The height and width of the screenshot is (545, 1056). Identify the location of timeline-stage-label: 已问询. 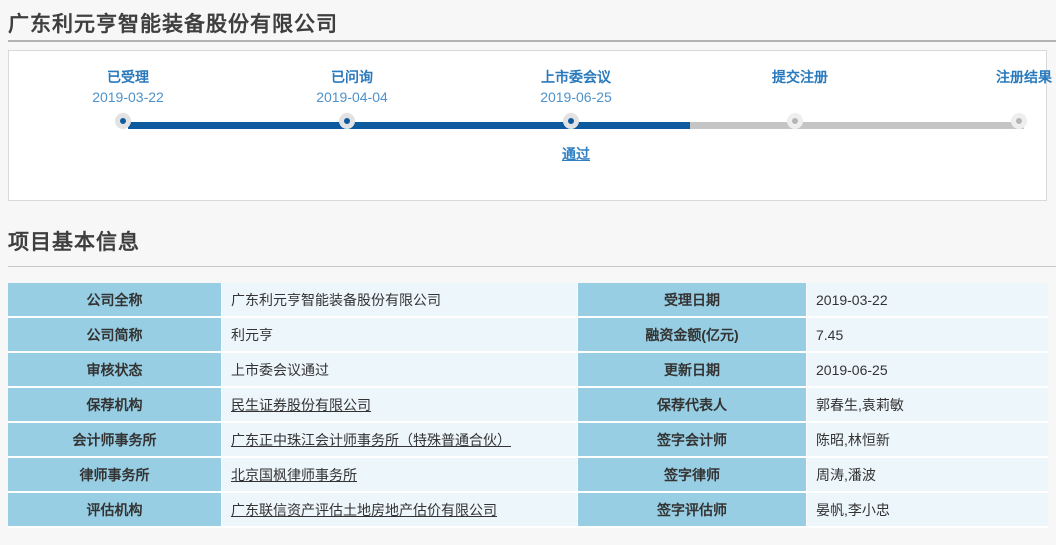
(352, 77).